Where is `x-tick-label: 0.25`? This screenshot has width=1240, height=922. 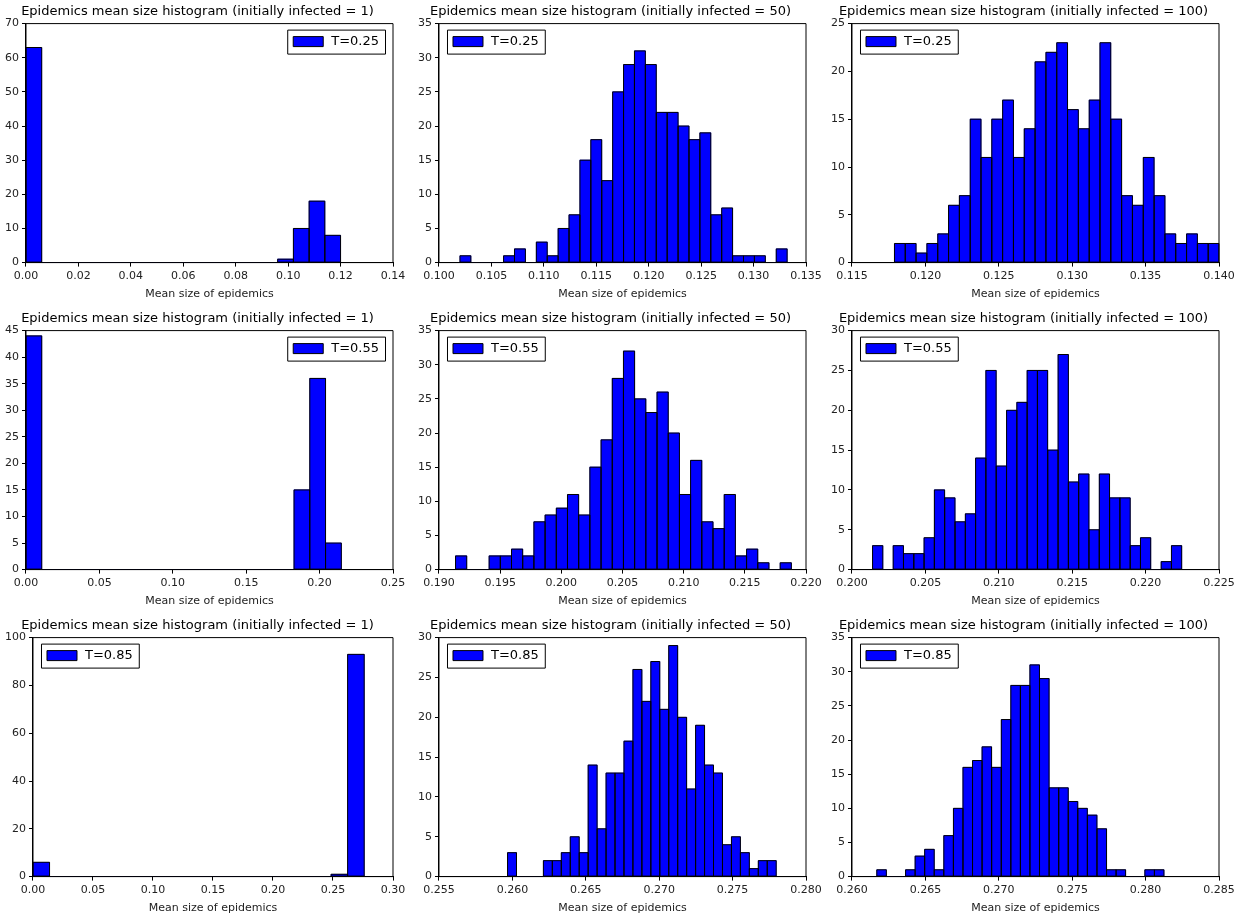
x-tick-label: 0.25 is located at coordinates (333, 890).